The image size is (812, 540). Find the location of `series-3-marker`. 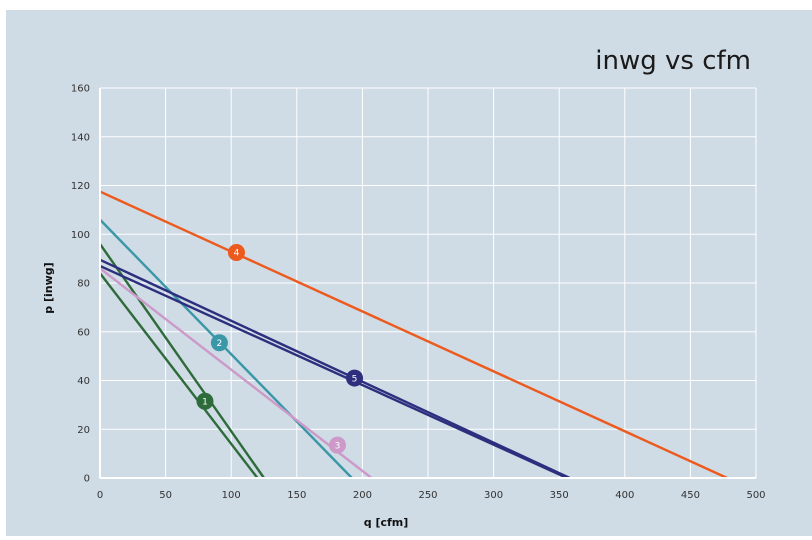

series-3-marker is located at coordinates (337, 445).